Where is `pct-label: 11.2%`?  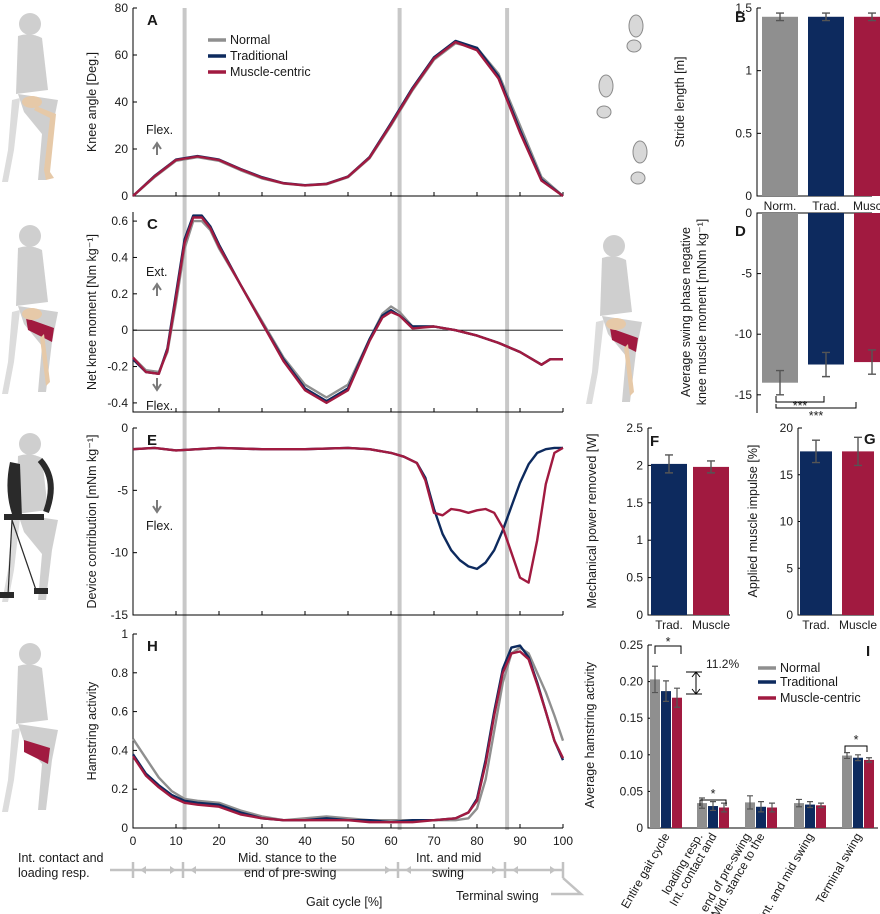
pct-label: 11.2% is located at coordinates (722, 664).